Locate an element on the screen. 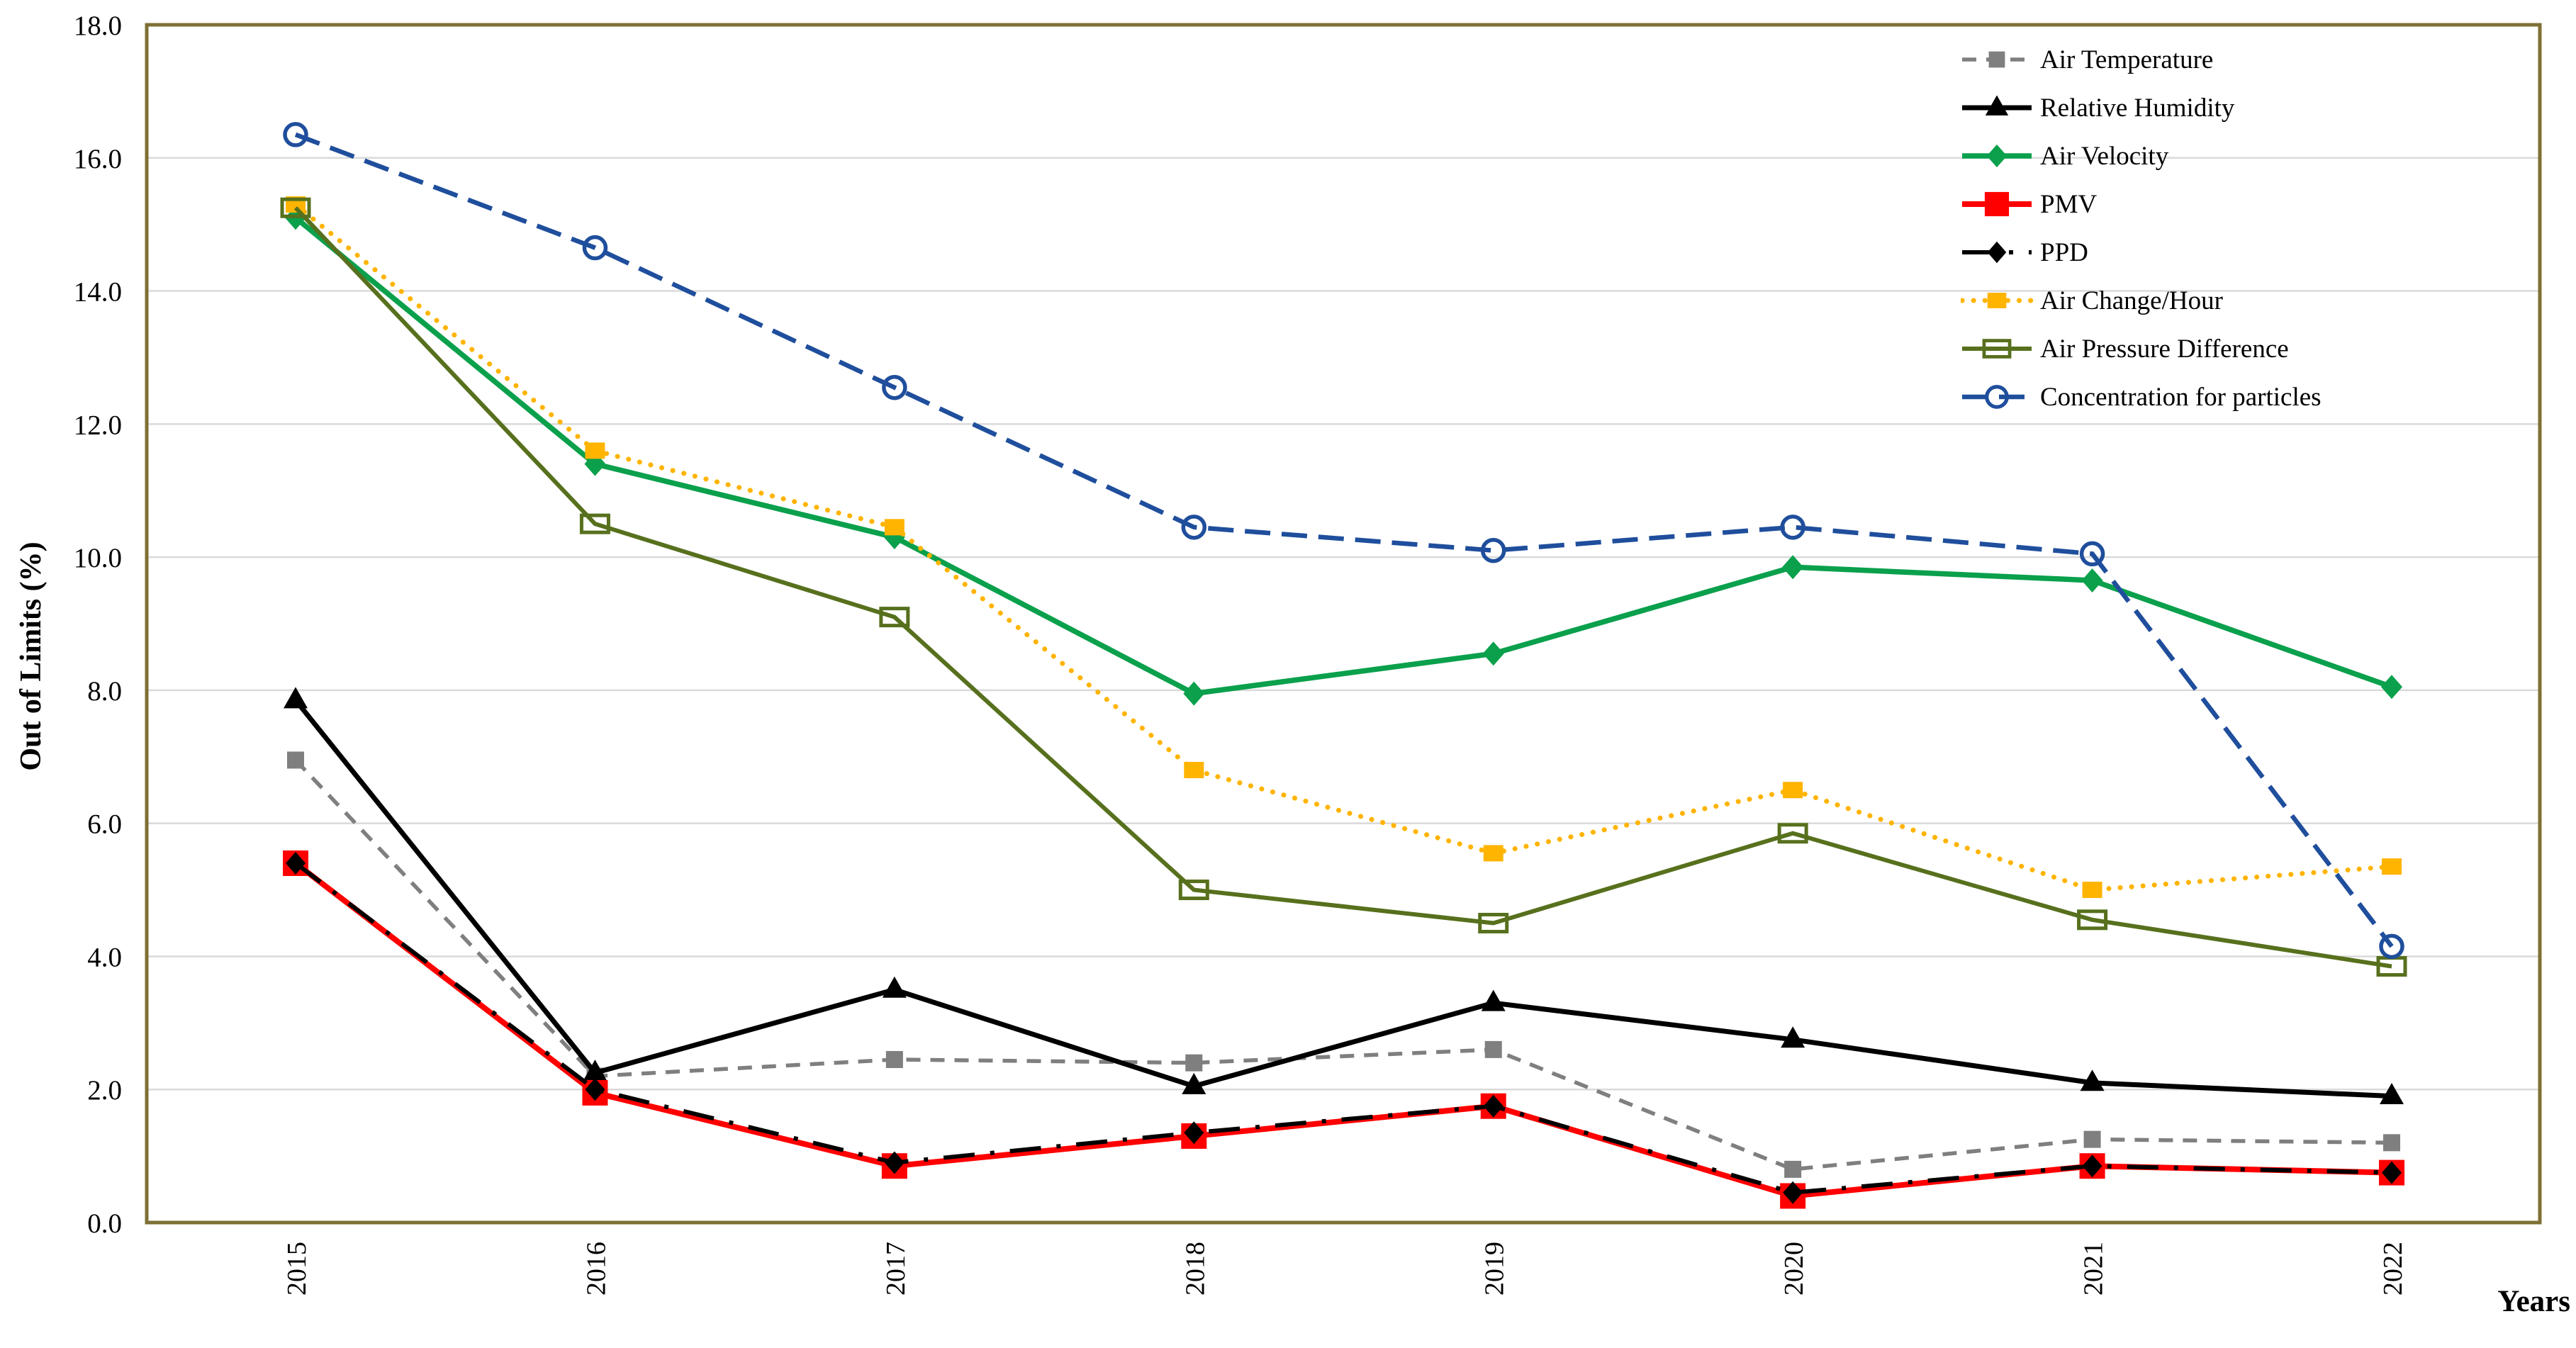  legend-label: PPD is located at coordinates (2064, 252).